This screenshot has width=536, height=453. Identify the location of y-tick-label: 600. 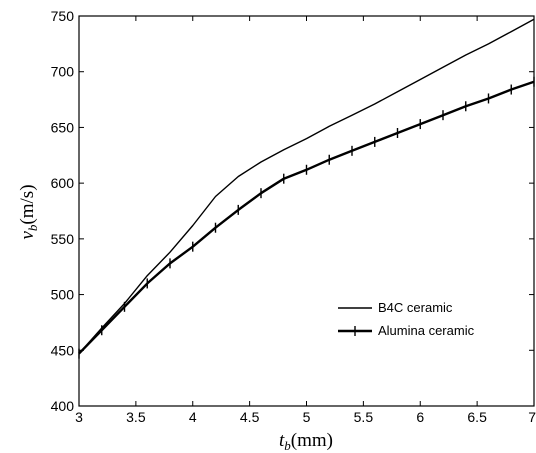
(63, 183).